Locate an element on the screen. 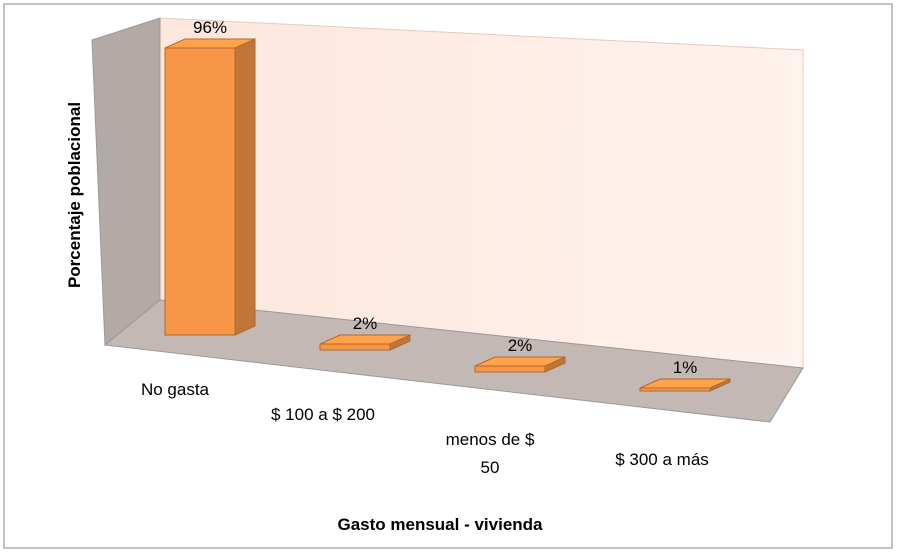 The image size is (897, 553). bar-side is located at coordinates (245, 187).